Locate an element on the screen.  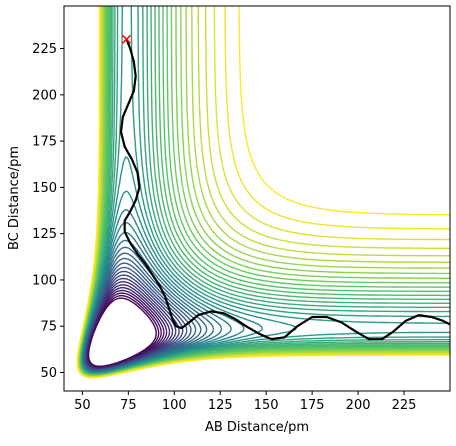
y-axis-ticks: 50 75 100 125 150 175 200 225 is located at coordinates (48, 211).